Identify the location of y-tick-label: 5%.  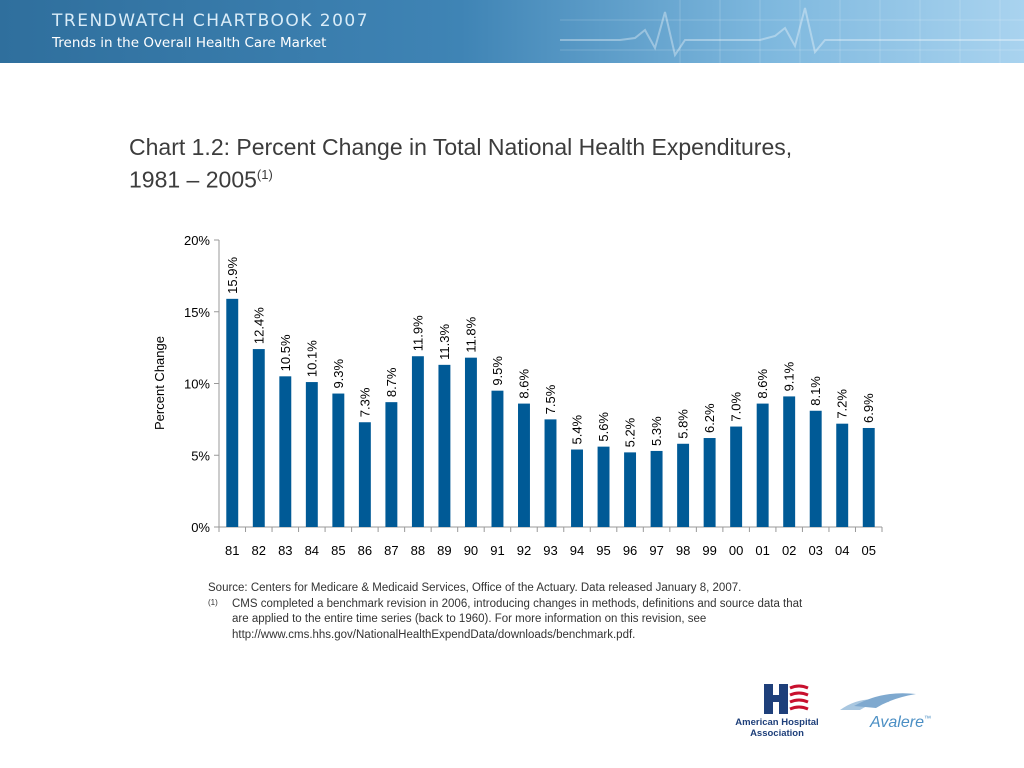
(200, 455).